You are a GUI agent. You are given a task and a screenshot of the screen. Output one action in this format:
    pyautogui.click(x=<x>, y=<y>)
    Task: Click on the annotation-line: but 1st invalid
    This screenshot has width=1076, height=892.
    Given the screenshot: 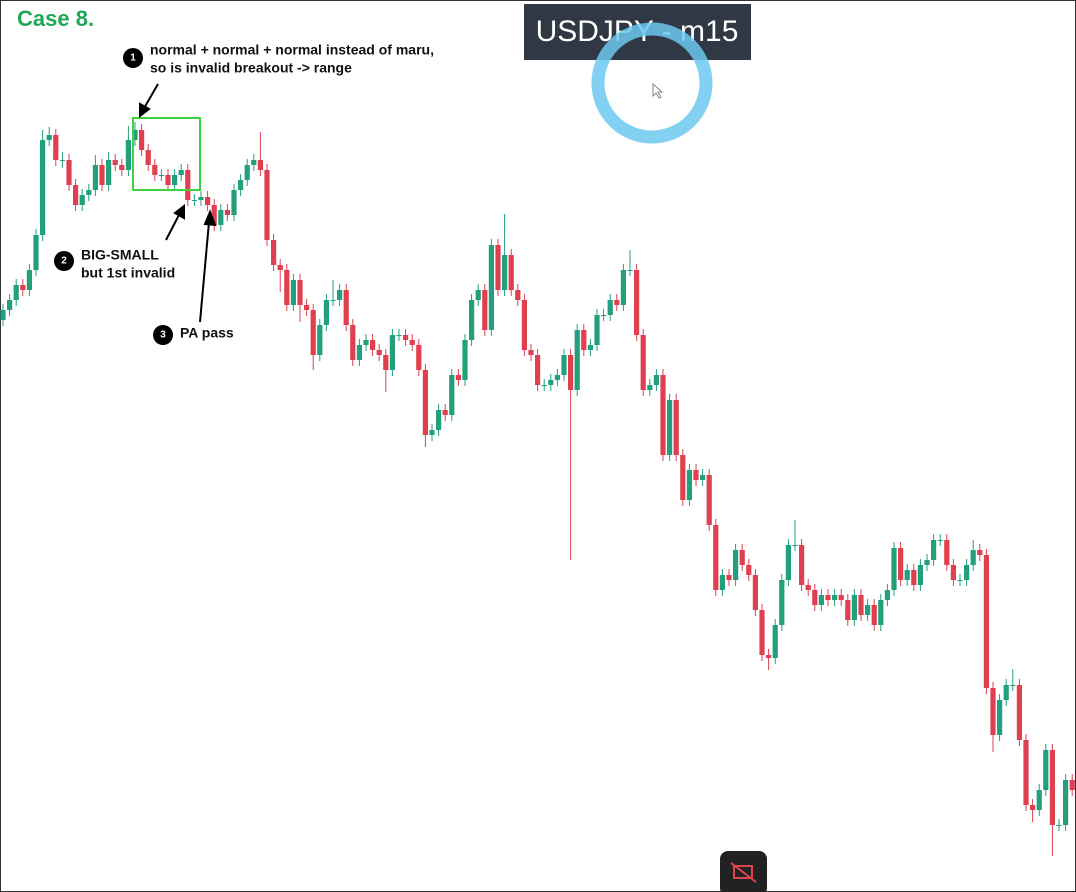 What is the action you would take?
    pyautogui.click(x=128, y=273)
    